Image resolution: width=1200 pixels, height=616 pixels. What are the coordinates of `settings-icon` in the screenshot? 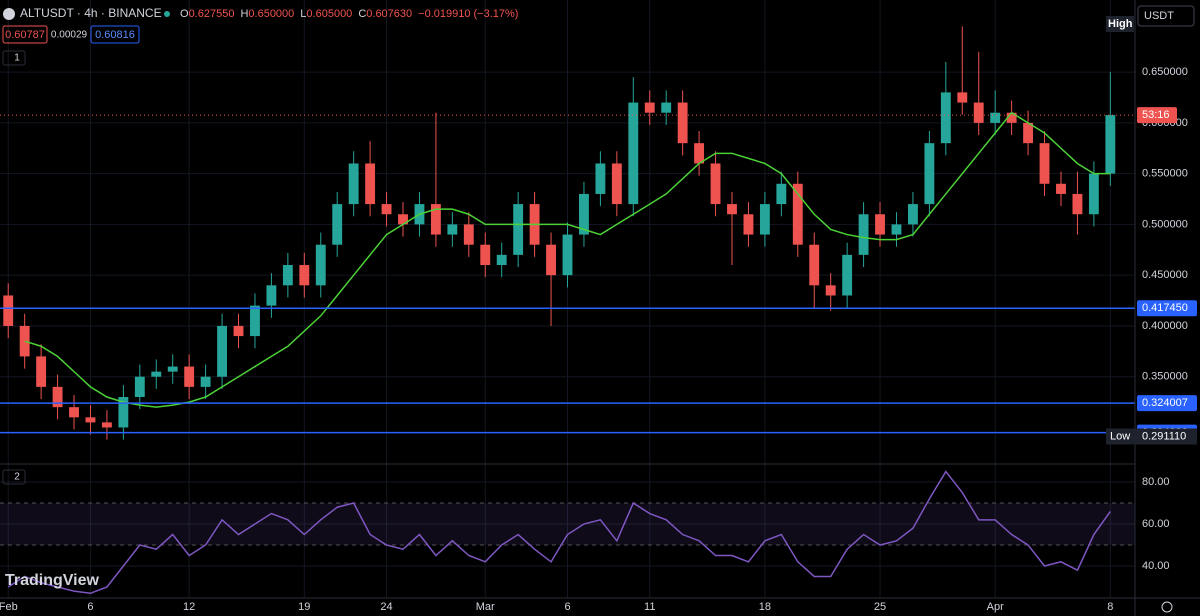 It's located at (1167, 607).